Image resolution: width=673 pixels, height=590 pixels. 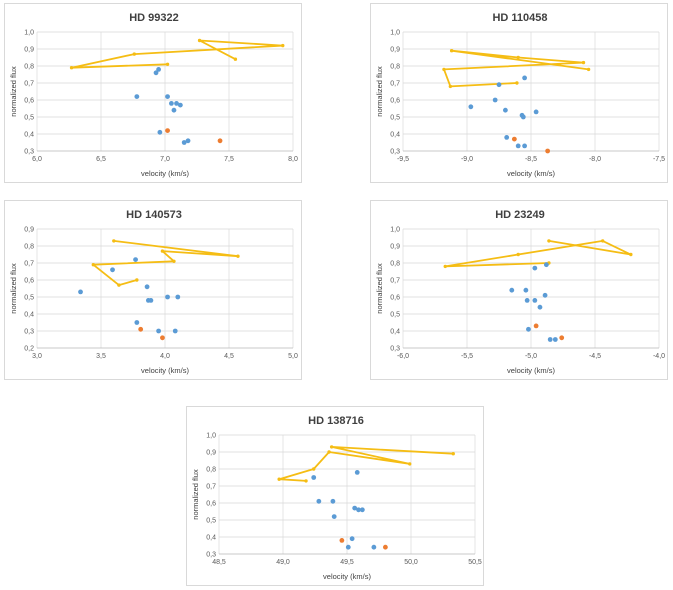 I want to click on y-tick-label: 1,0, so click(x=395, y=33).